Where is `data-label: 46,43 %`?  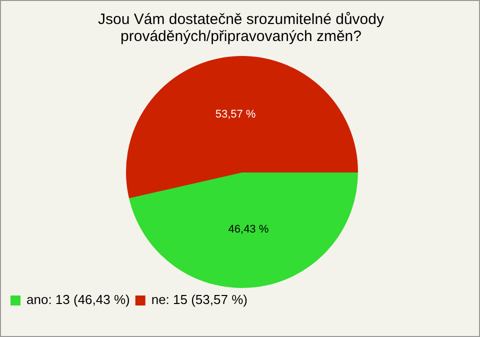
data-label: 46,43 % is located at coordinates (248, 229).